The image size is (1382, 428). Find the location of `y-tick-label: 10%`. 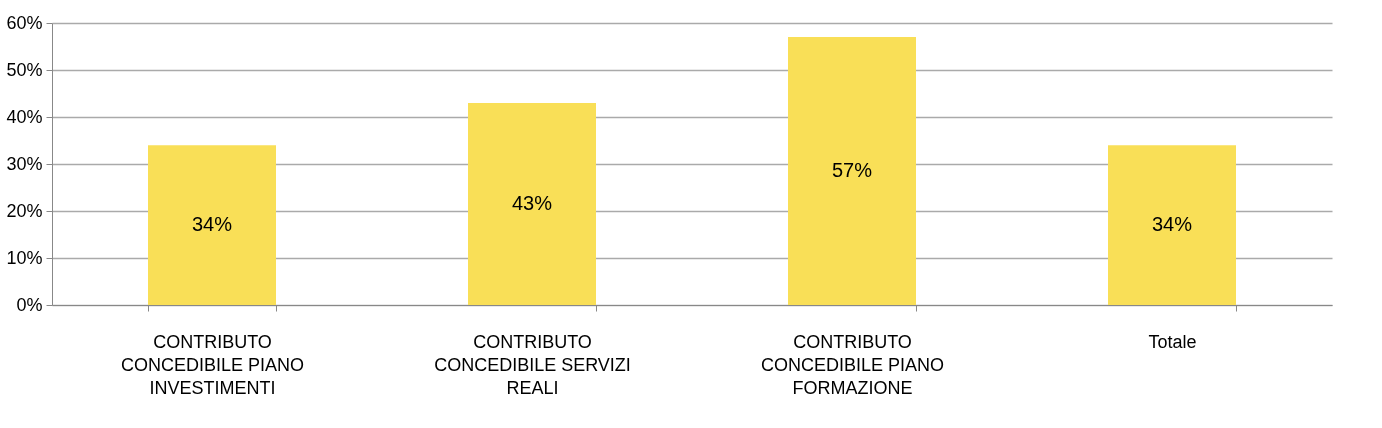

y-tick-label: 10% is located at coordinates (24, 257).